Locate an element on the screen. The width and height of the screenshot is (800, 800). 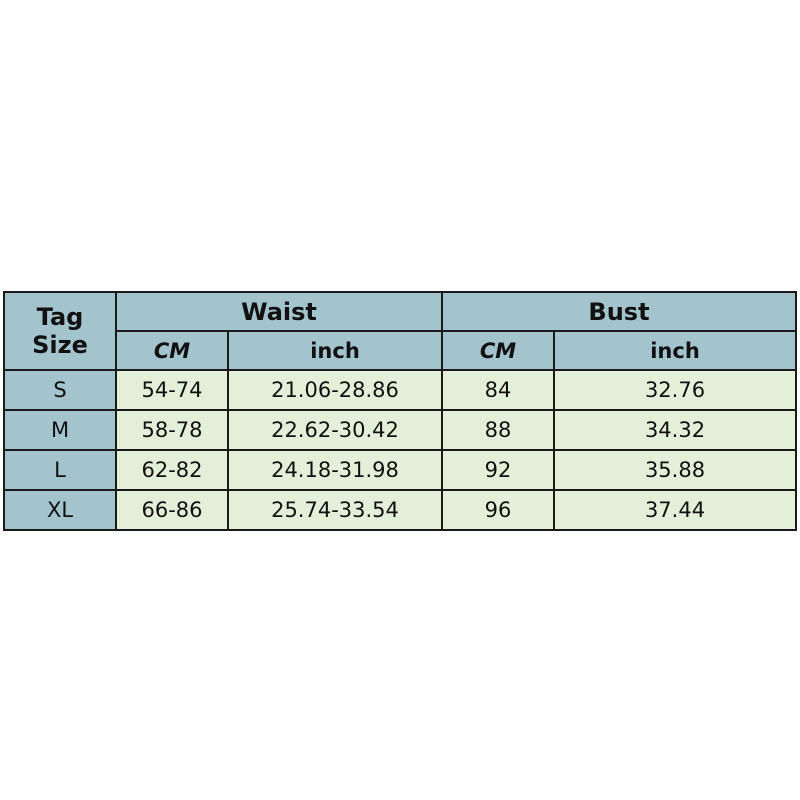
table-row: XL 66-86 25.74-33.54 96 37.44 is located at coordinates (400, 510).